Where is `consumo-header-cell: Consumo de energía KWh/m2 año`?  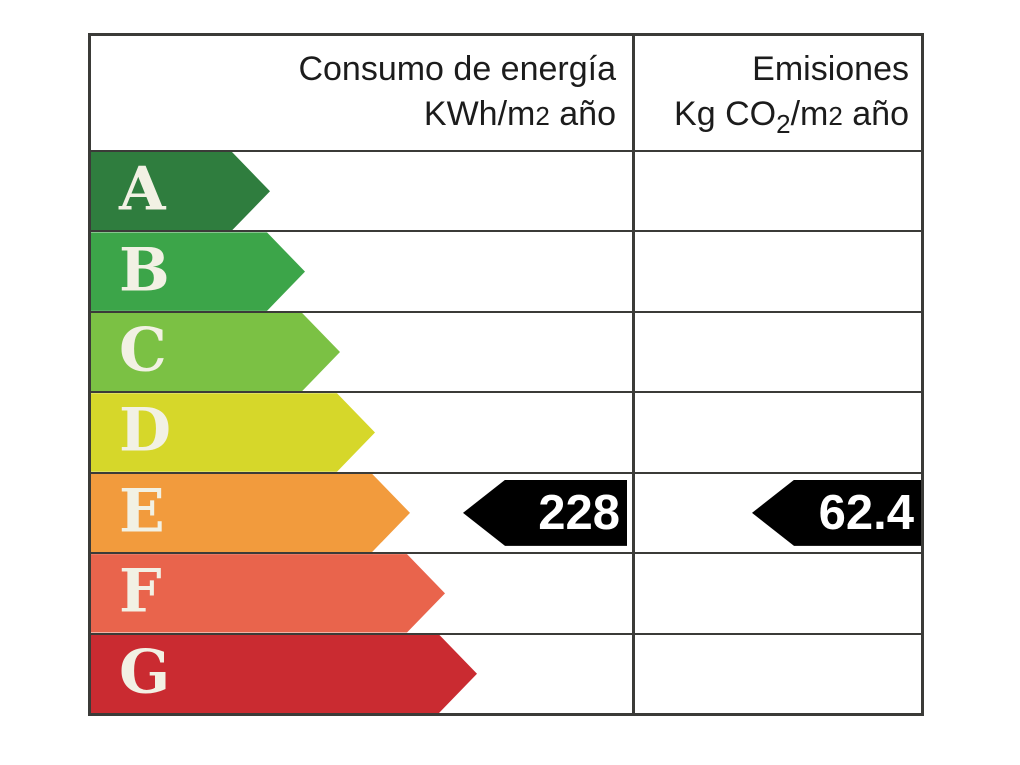
consumo-header-cell: Consumo de energía KWh/m2 año is located at coordinates (361, 93).